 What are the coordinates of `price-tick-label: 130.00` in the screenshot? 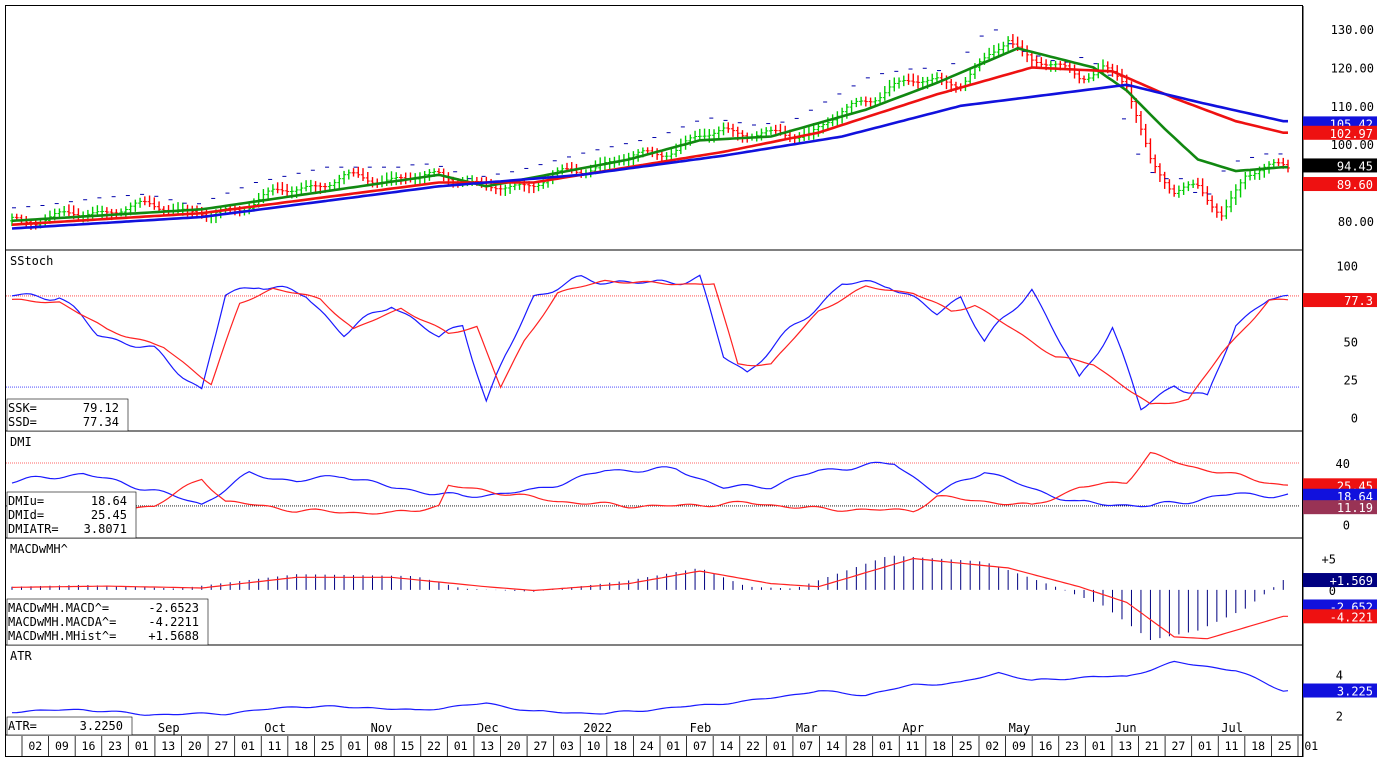 It's located at (1352, 30).